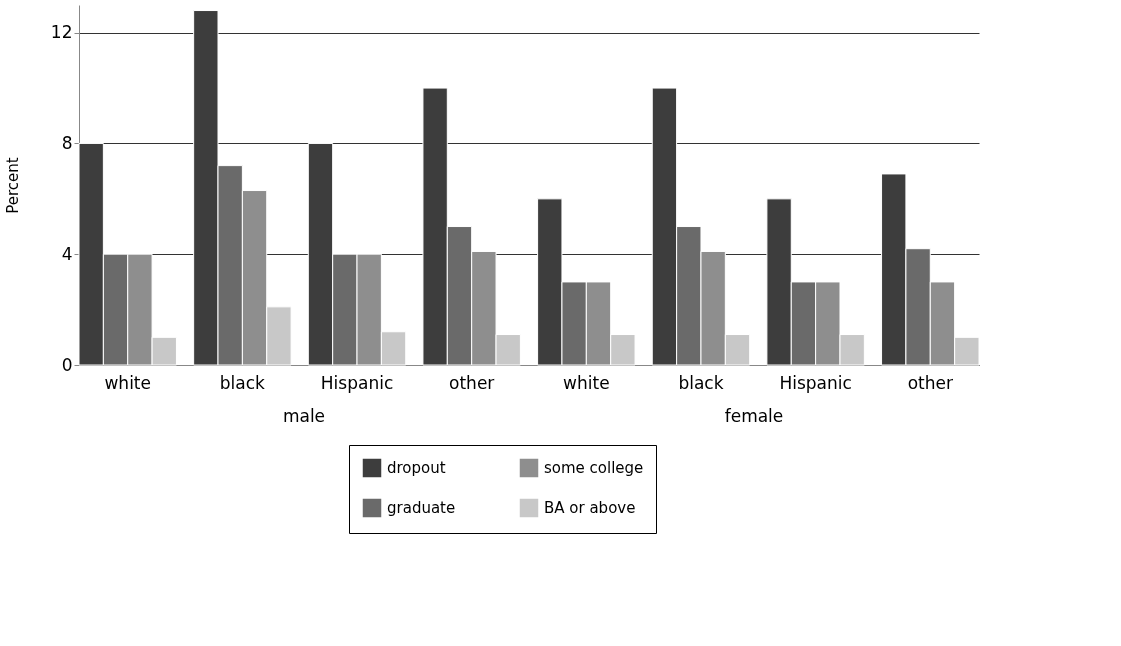 The image size is (1121, 646). Describe the element at coordinates (416, 468) in the screenshot. I see `legend-label: dropout` at that location.